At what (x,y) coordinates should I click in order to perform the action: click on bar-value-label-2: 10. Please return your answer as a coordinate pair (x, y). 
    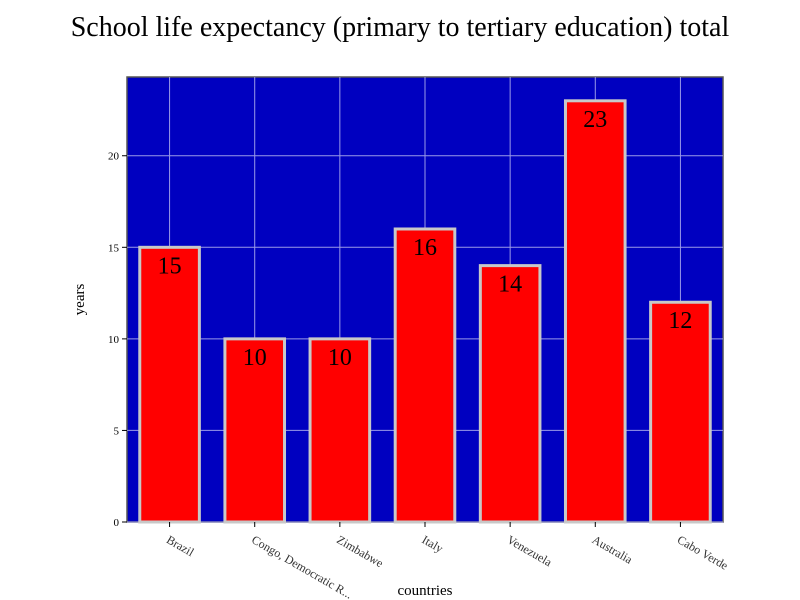
    Looking at the image, I should click on (340, 358).